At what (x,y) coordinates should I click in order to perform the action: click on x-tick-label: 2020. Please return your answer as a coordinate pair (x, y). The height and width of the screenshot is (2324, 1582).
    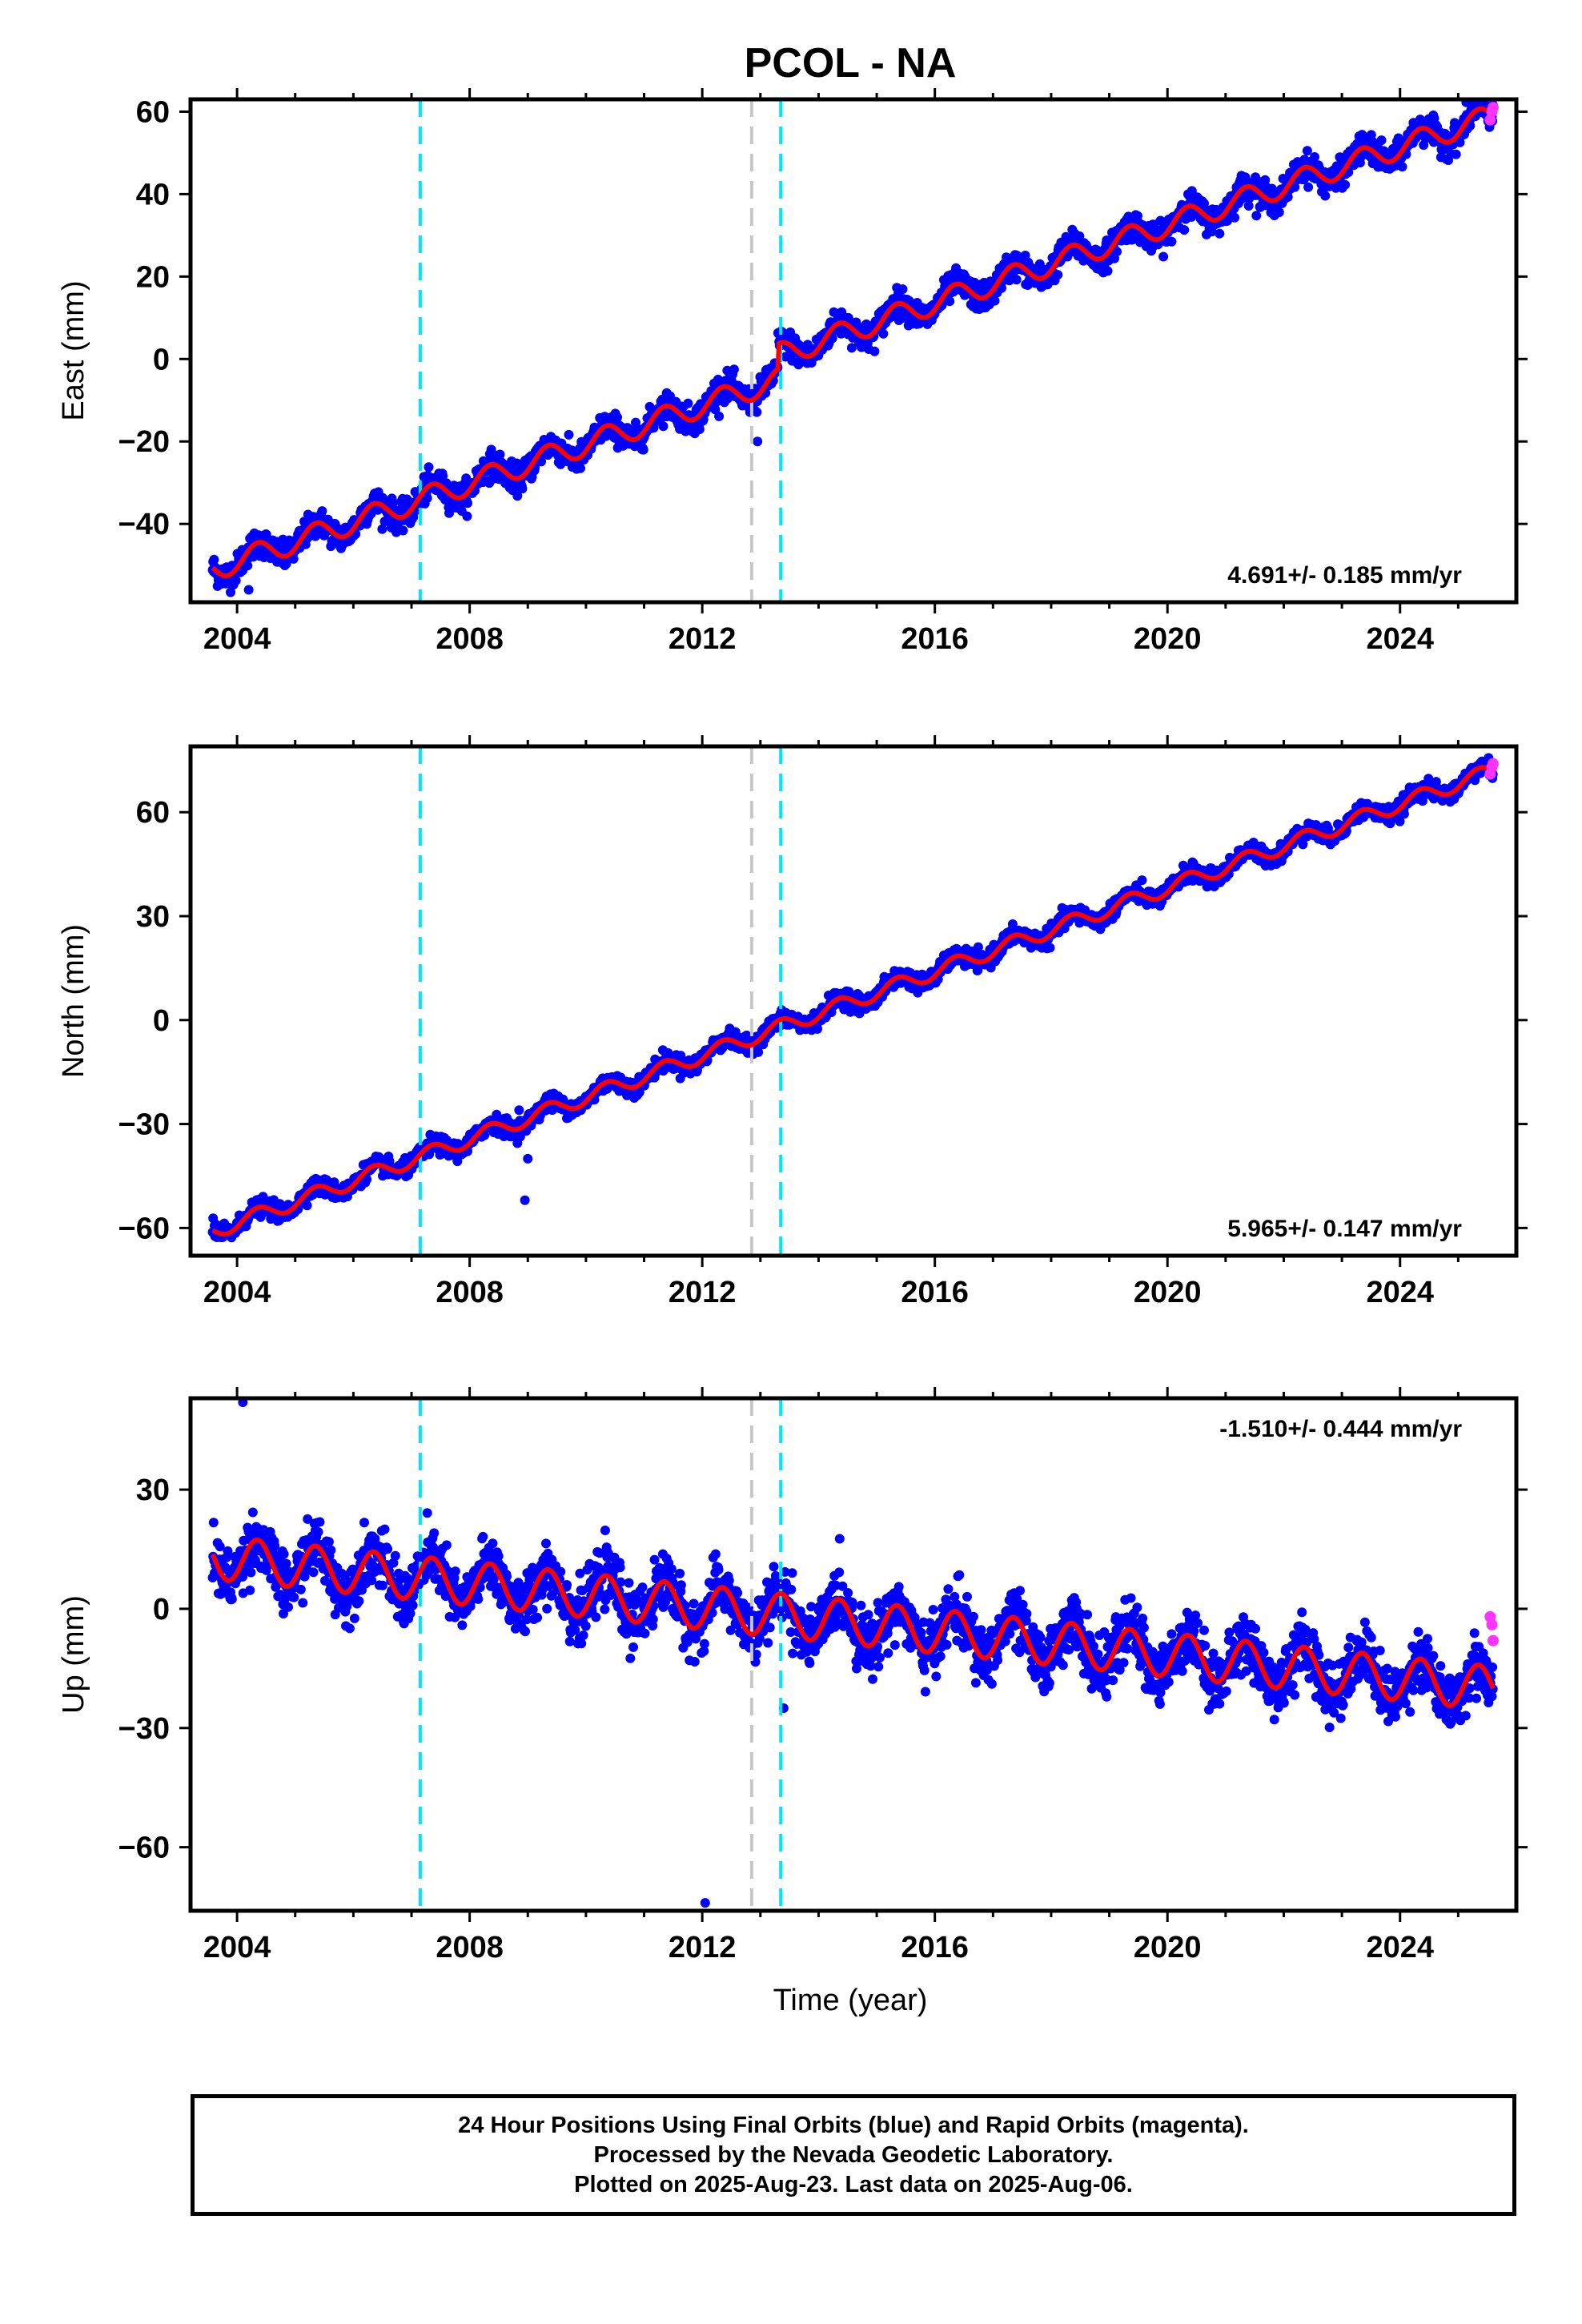
    Looking at the image, I should click on (1168, 639).